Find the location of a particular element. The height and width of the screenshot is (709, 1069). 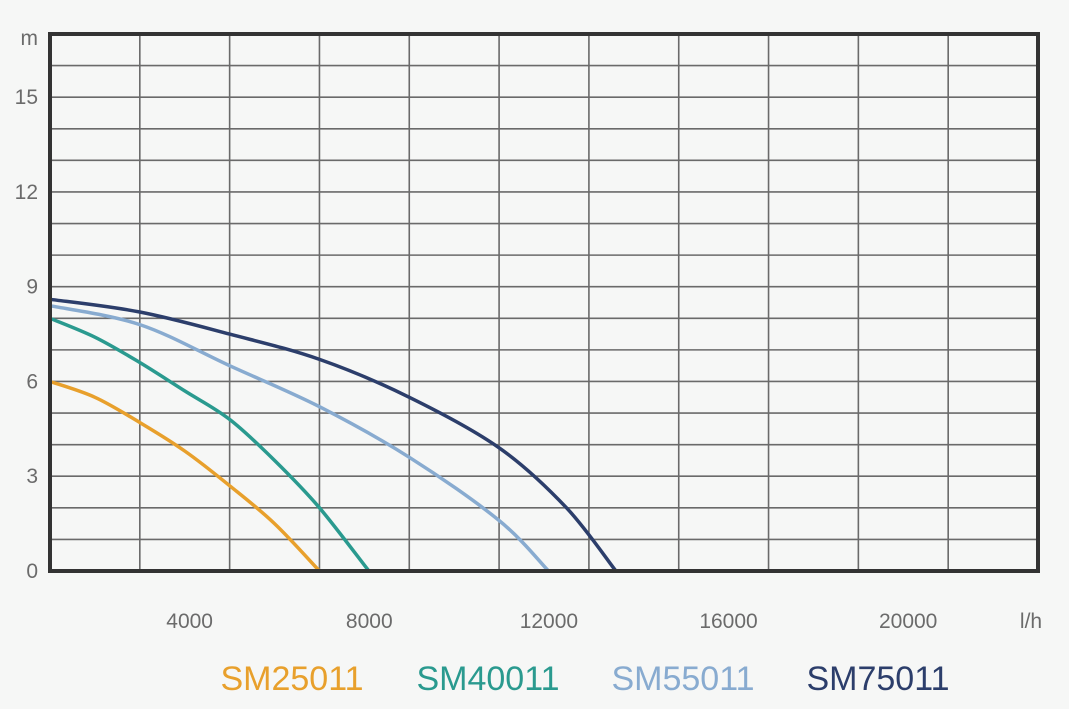

x-tick-label: 16000 is located at coordinates (728, 621).